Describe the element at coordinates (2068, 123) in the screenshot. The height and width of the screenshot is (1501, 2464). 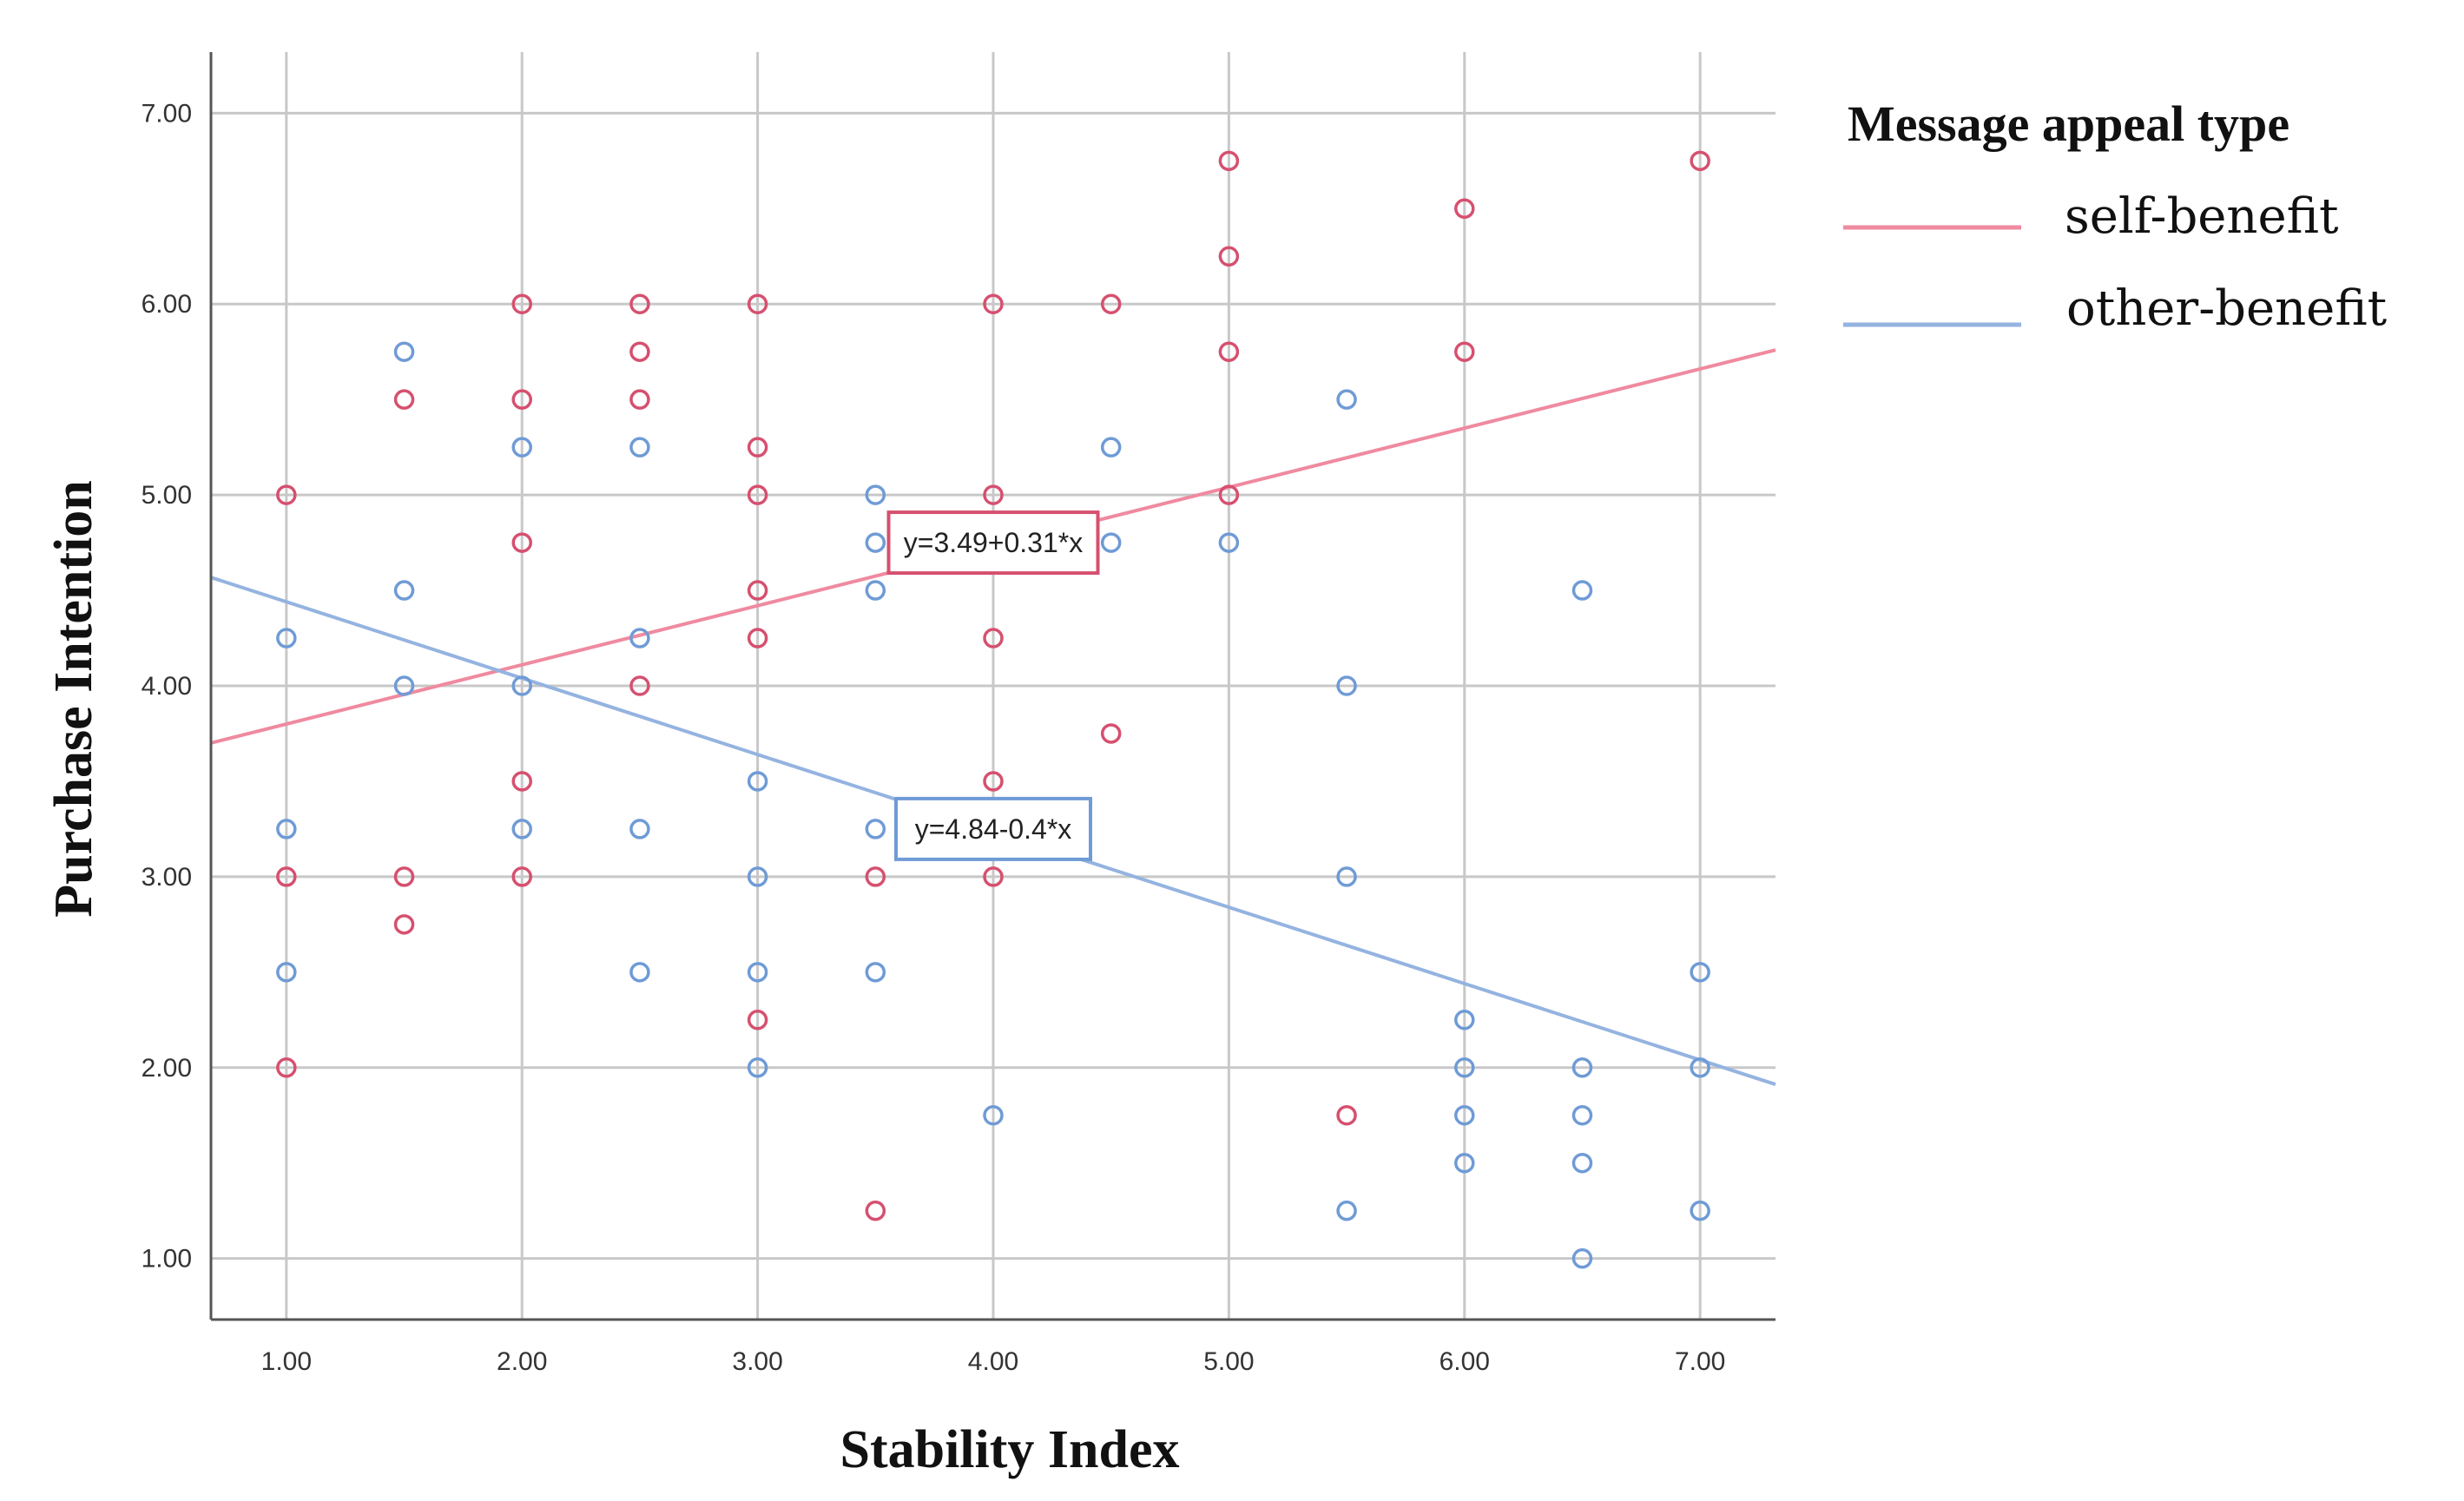
I see `legend-title: Message appeal type` at that location.